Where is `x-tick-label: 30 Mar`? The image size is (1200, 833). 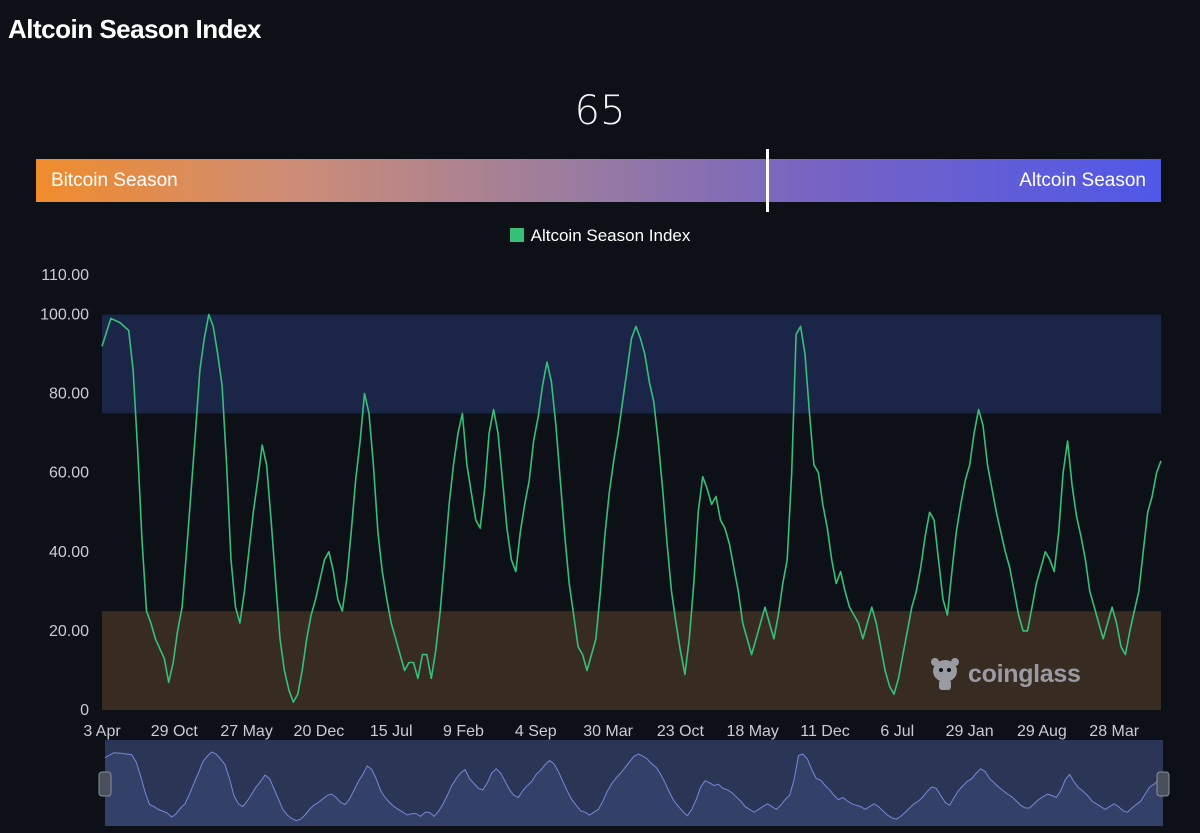 x-tick-label: 30 Mar is located at coordinates (608, 731).